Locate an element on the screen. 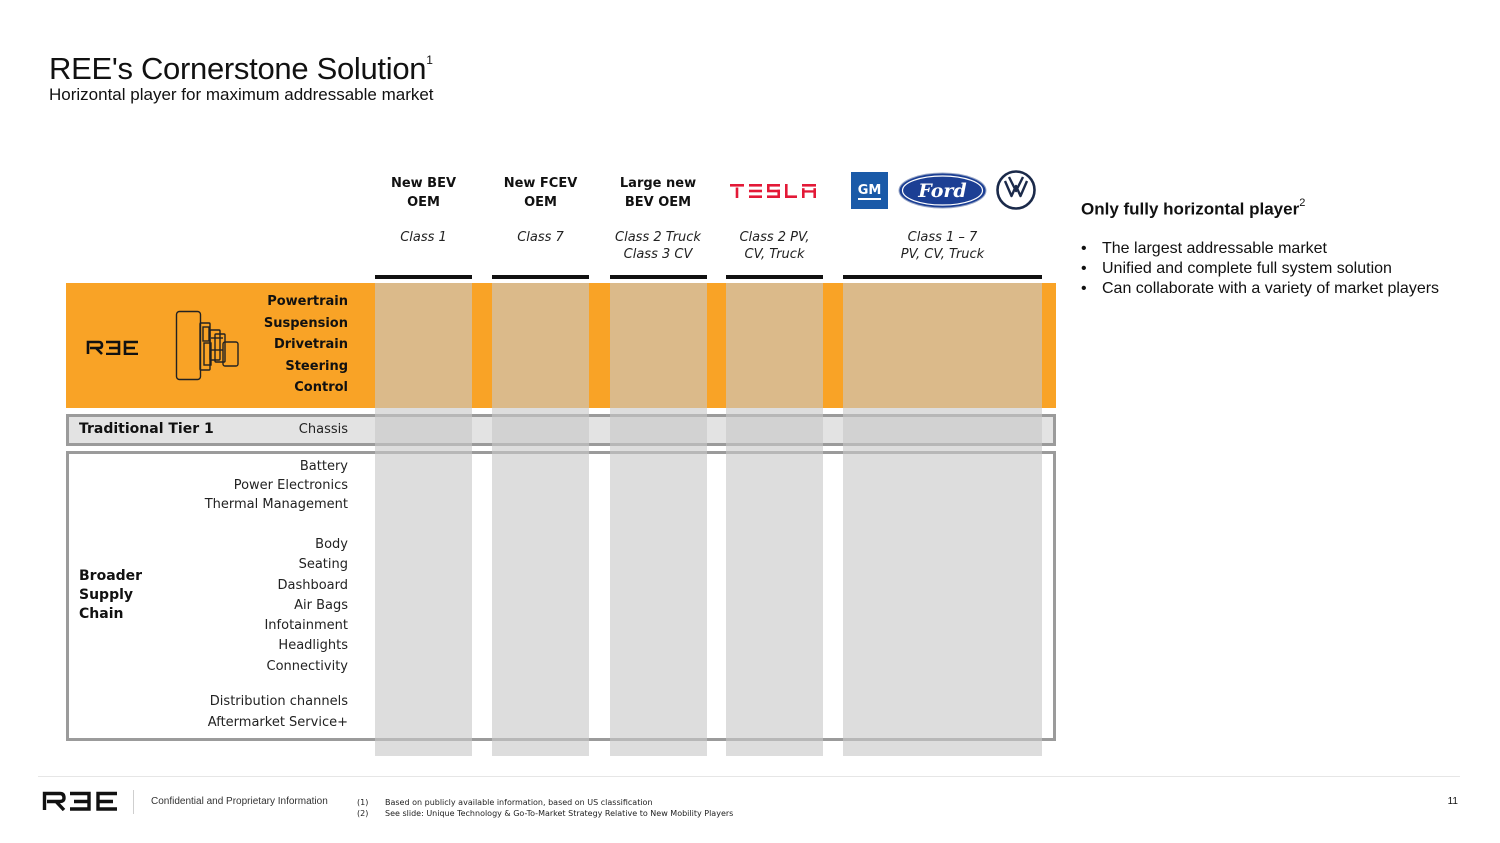  supply-item: Distribution channels is located at coordinates (278, 701).